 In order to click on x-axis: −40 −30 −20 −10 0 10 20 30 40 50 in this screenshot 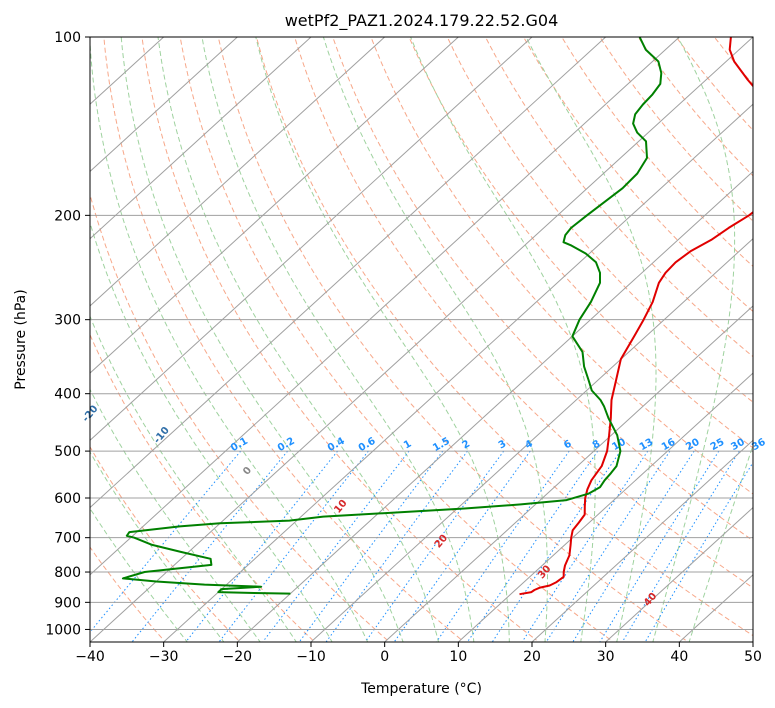, I will do `click(418, 653)`.